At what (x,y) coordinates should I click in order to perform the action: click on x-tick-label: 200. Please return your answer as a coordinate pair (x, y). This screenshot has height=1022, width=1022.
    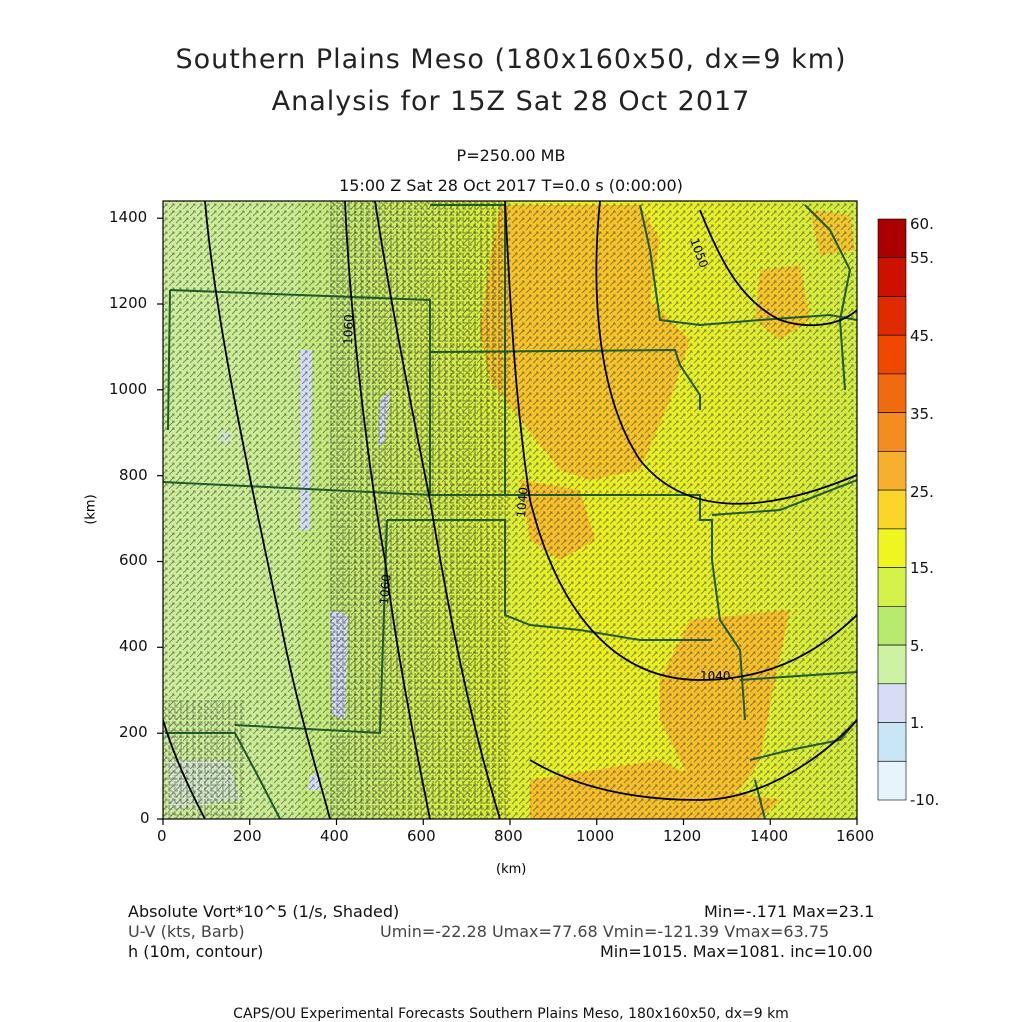
    Looking at the image, I should click on (247, 836).